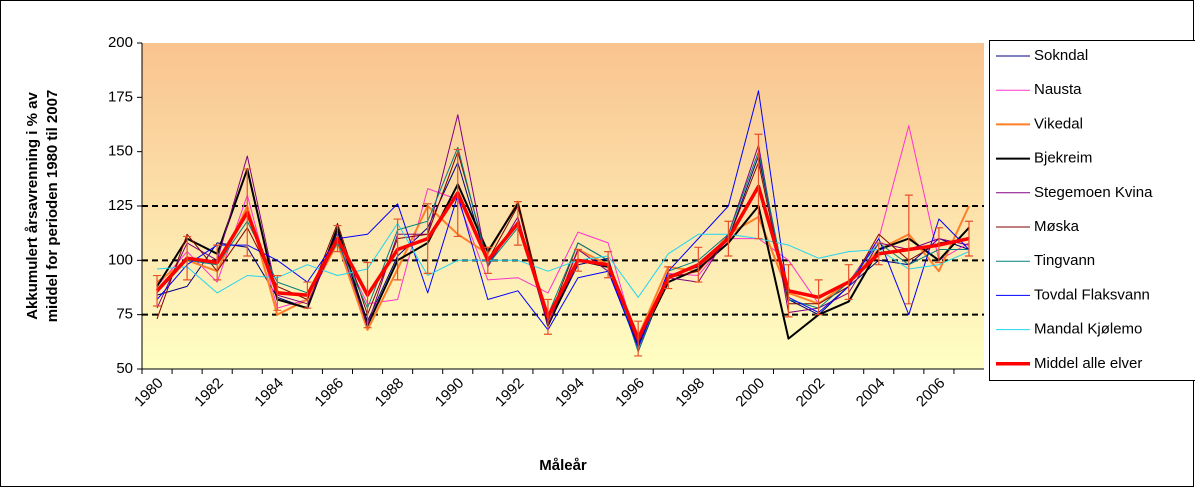 This screenshot has height=488, width=1195. I want to click on y-axis-title: Akkumulert årsavrenning i % av, so click(32, 206).